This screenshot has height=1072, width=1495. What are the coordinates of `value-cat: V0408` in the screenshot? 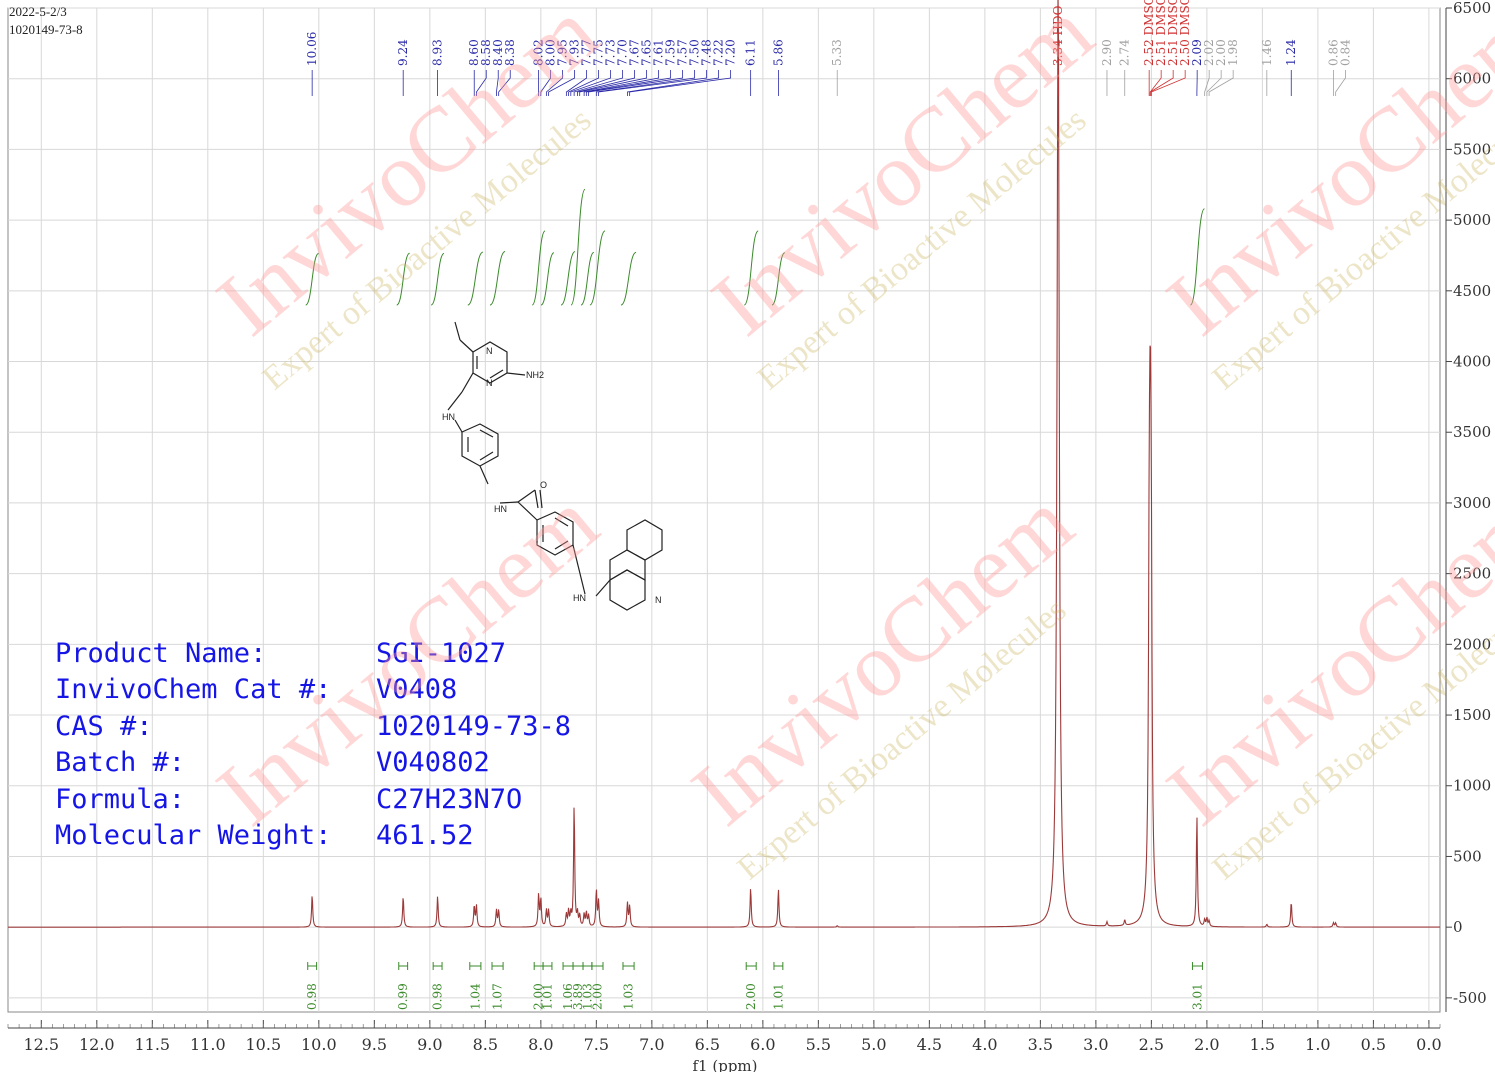 It's located at (417, 689).